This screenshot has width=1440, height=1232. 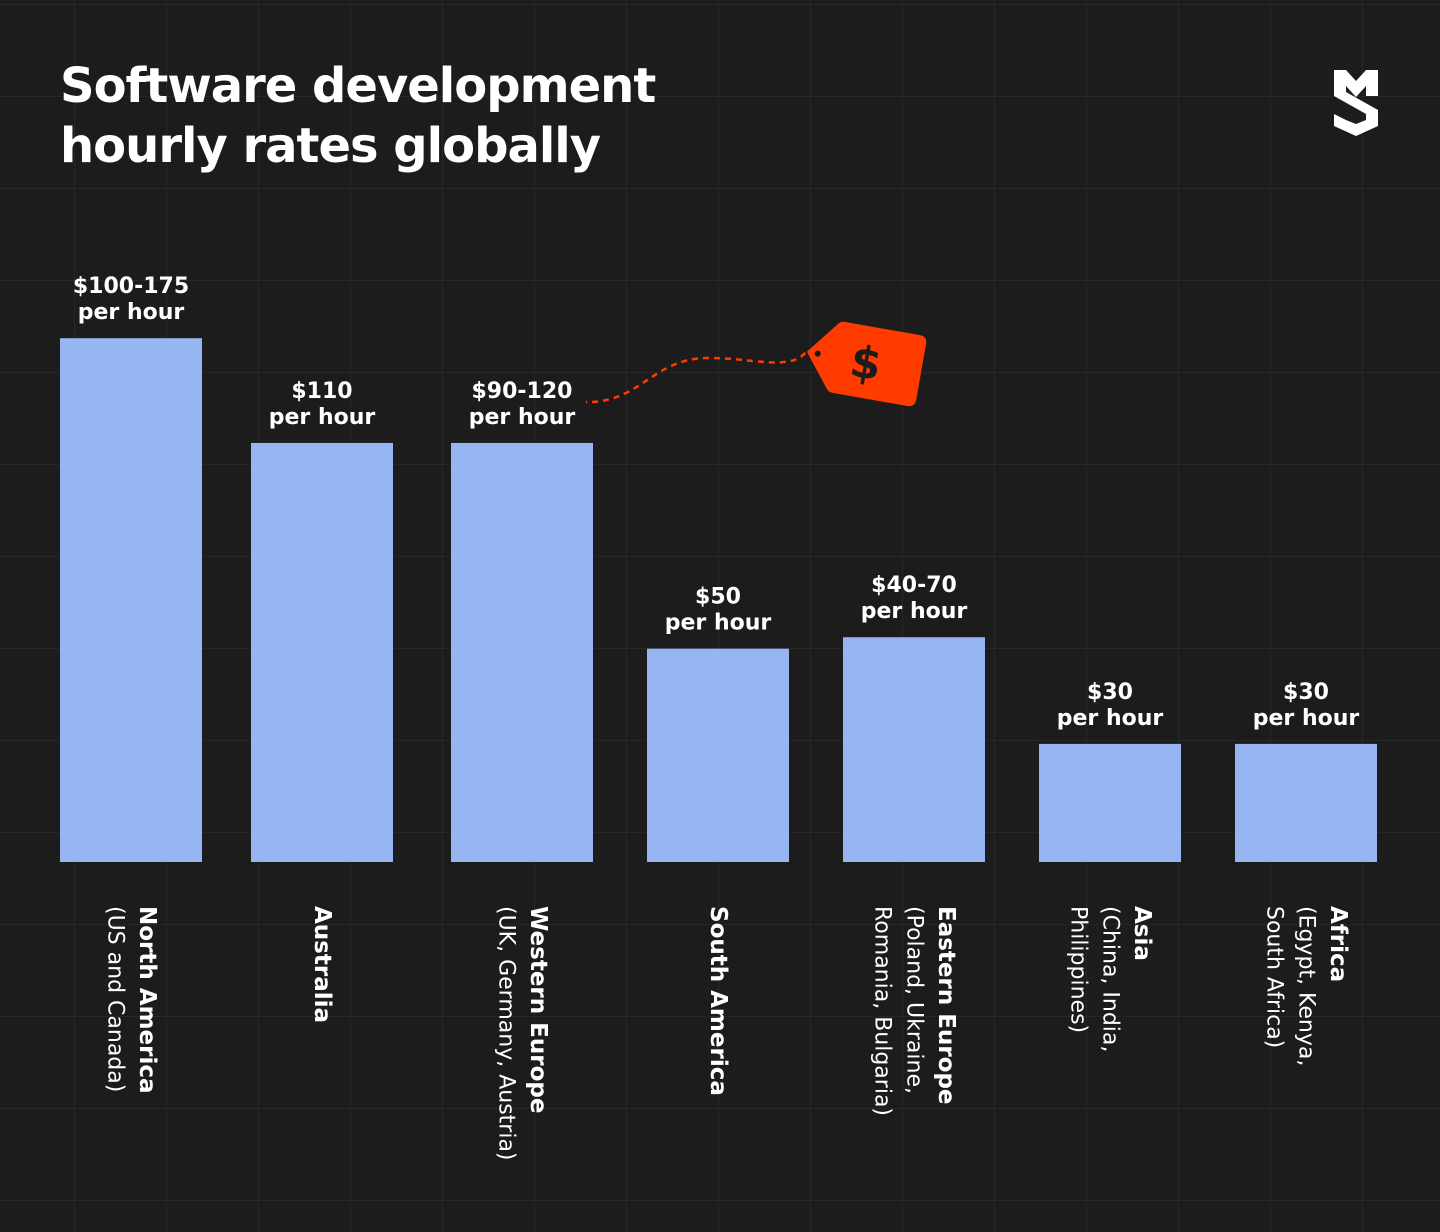 What do you see at coordinates (1356, 103) in the screenshot?
I see `brand-logo-icon` at bounding box center [1356, 103].